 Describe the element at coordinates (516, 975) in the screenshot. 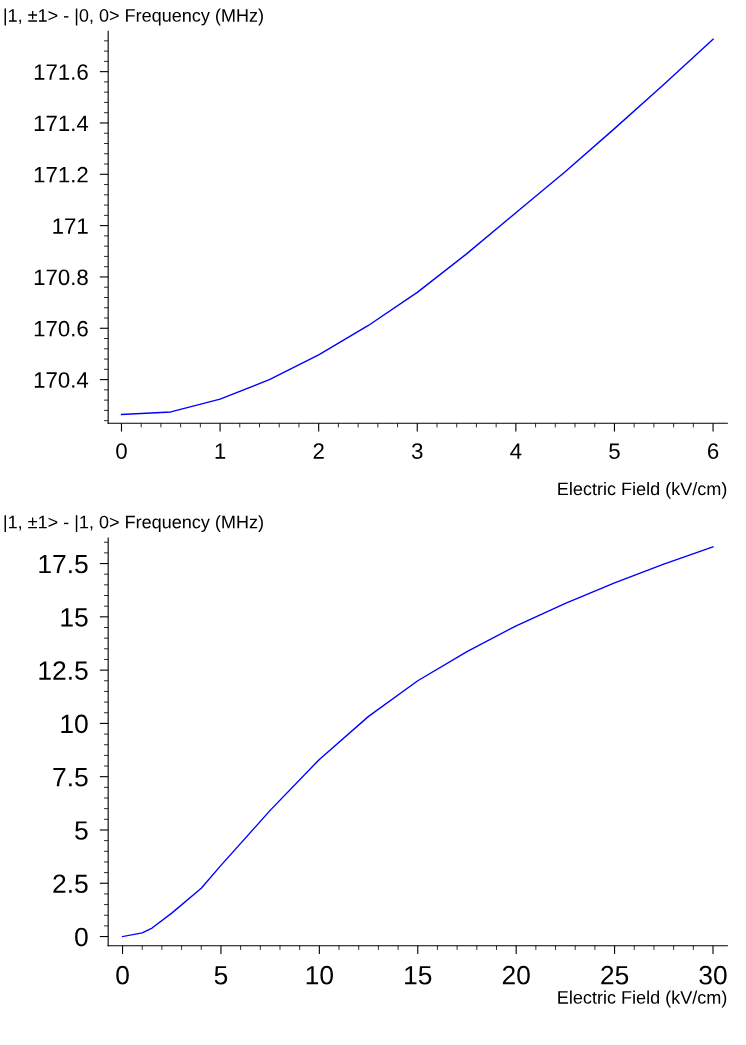

I see `x-tick-label: 20` at that location.